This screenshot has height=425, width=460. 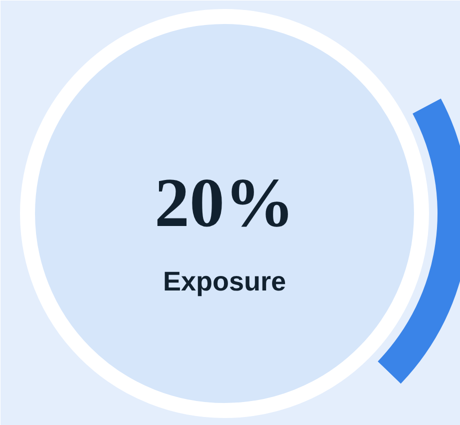 What do you see at coordinates (224, 203) in the screenshot?
I see `text: 20%` at bounding box center [224, 203].